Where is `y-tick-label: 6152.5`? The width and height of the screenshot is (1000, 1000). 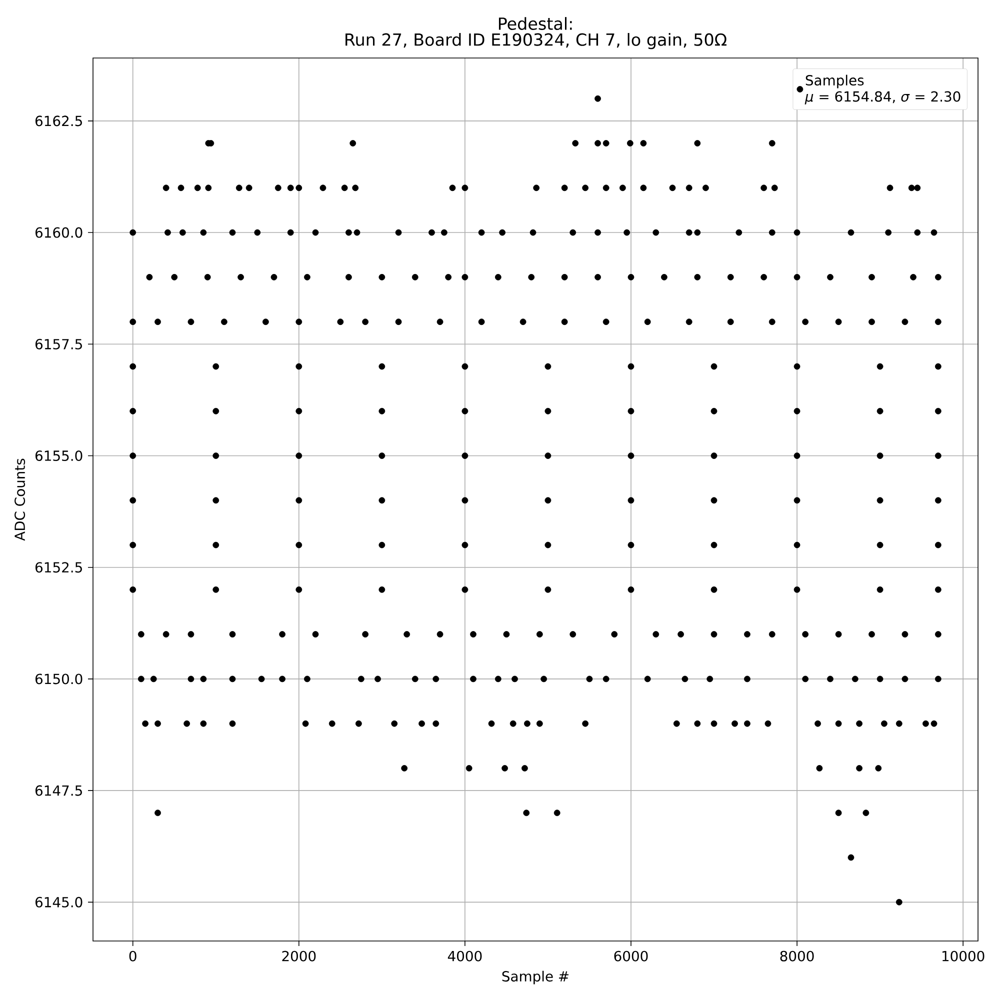
y-tick-label: 6152.5 is located at coordinates (59, 567).